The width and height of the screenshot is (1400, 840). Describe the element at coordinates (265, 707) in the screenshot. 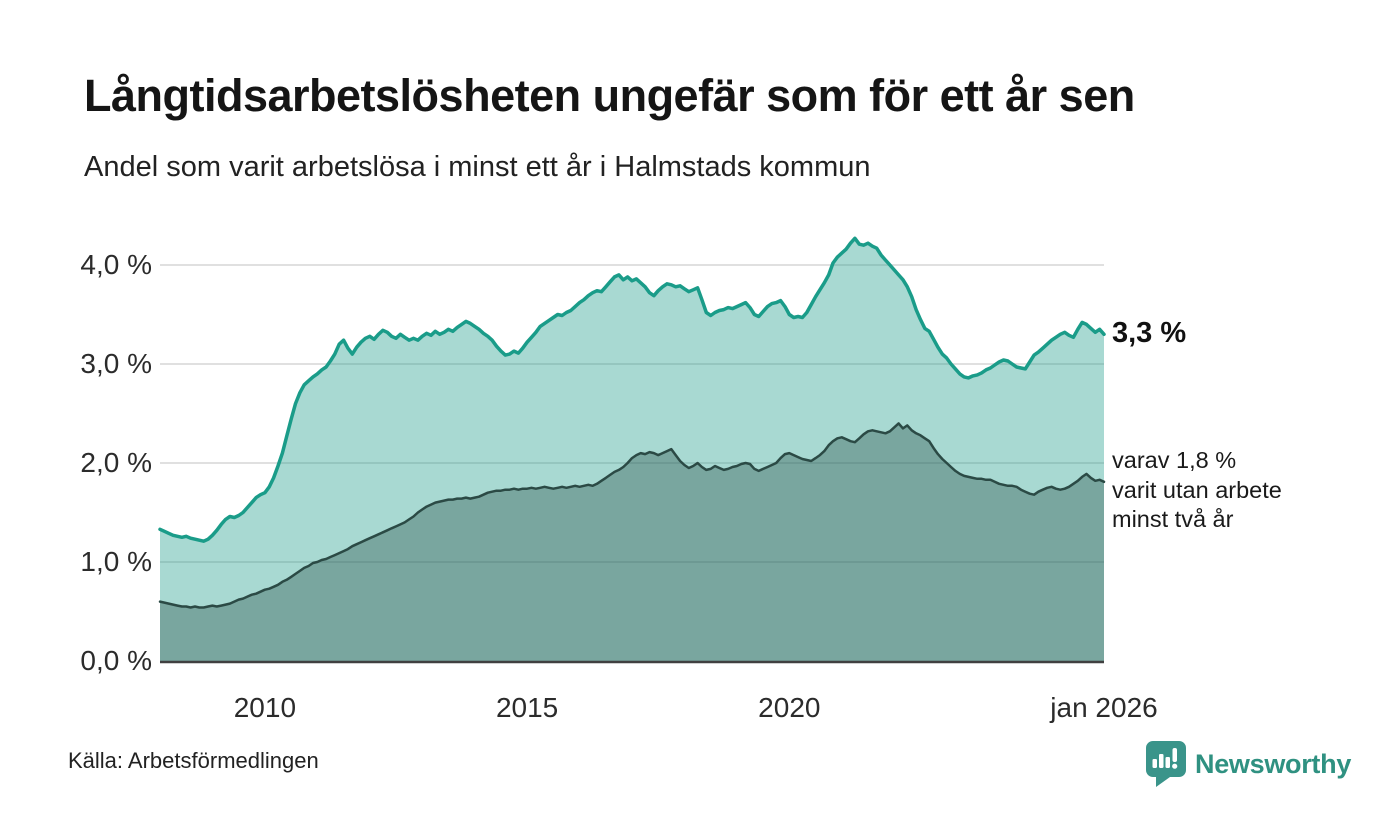

I see `x-axis-tick-label: 2010` at that location.